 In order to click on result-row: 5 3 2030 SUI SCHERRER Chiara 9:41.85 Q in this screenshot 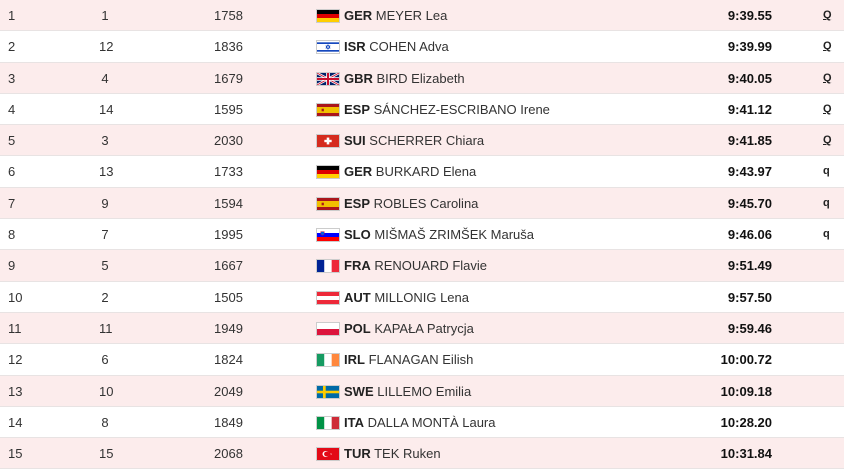, I will do `click(422, 141)`.